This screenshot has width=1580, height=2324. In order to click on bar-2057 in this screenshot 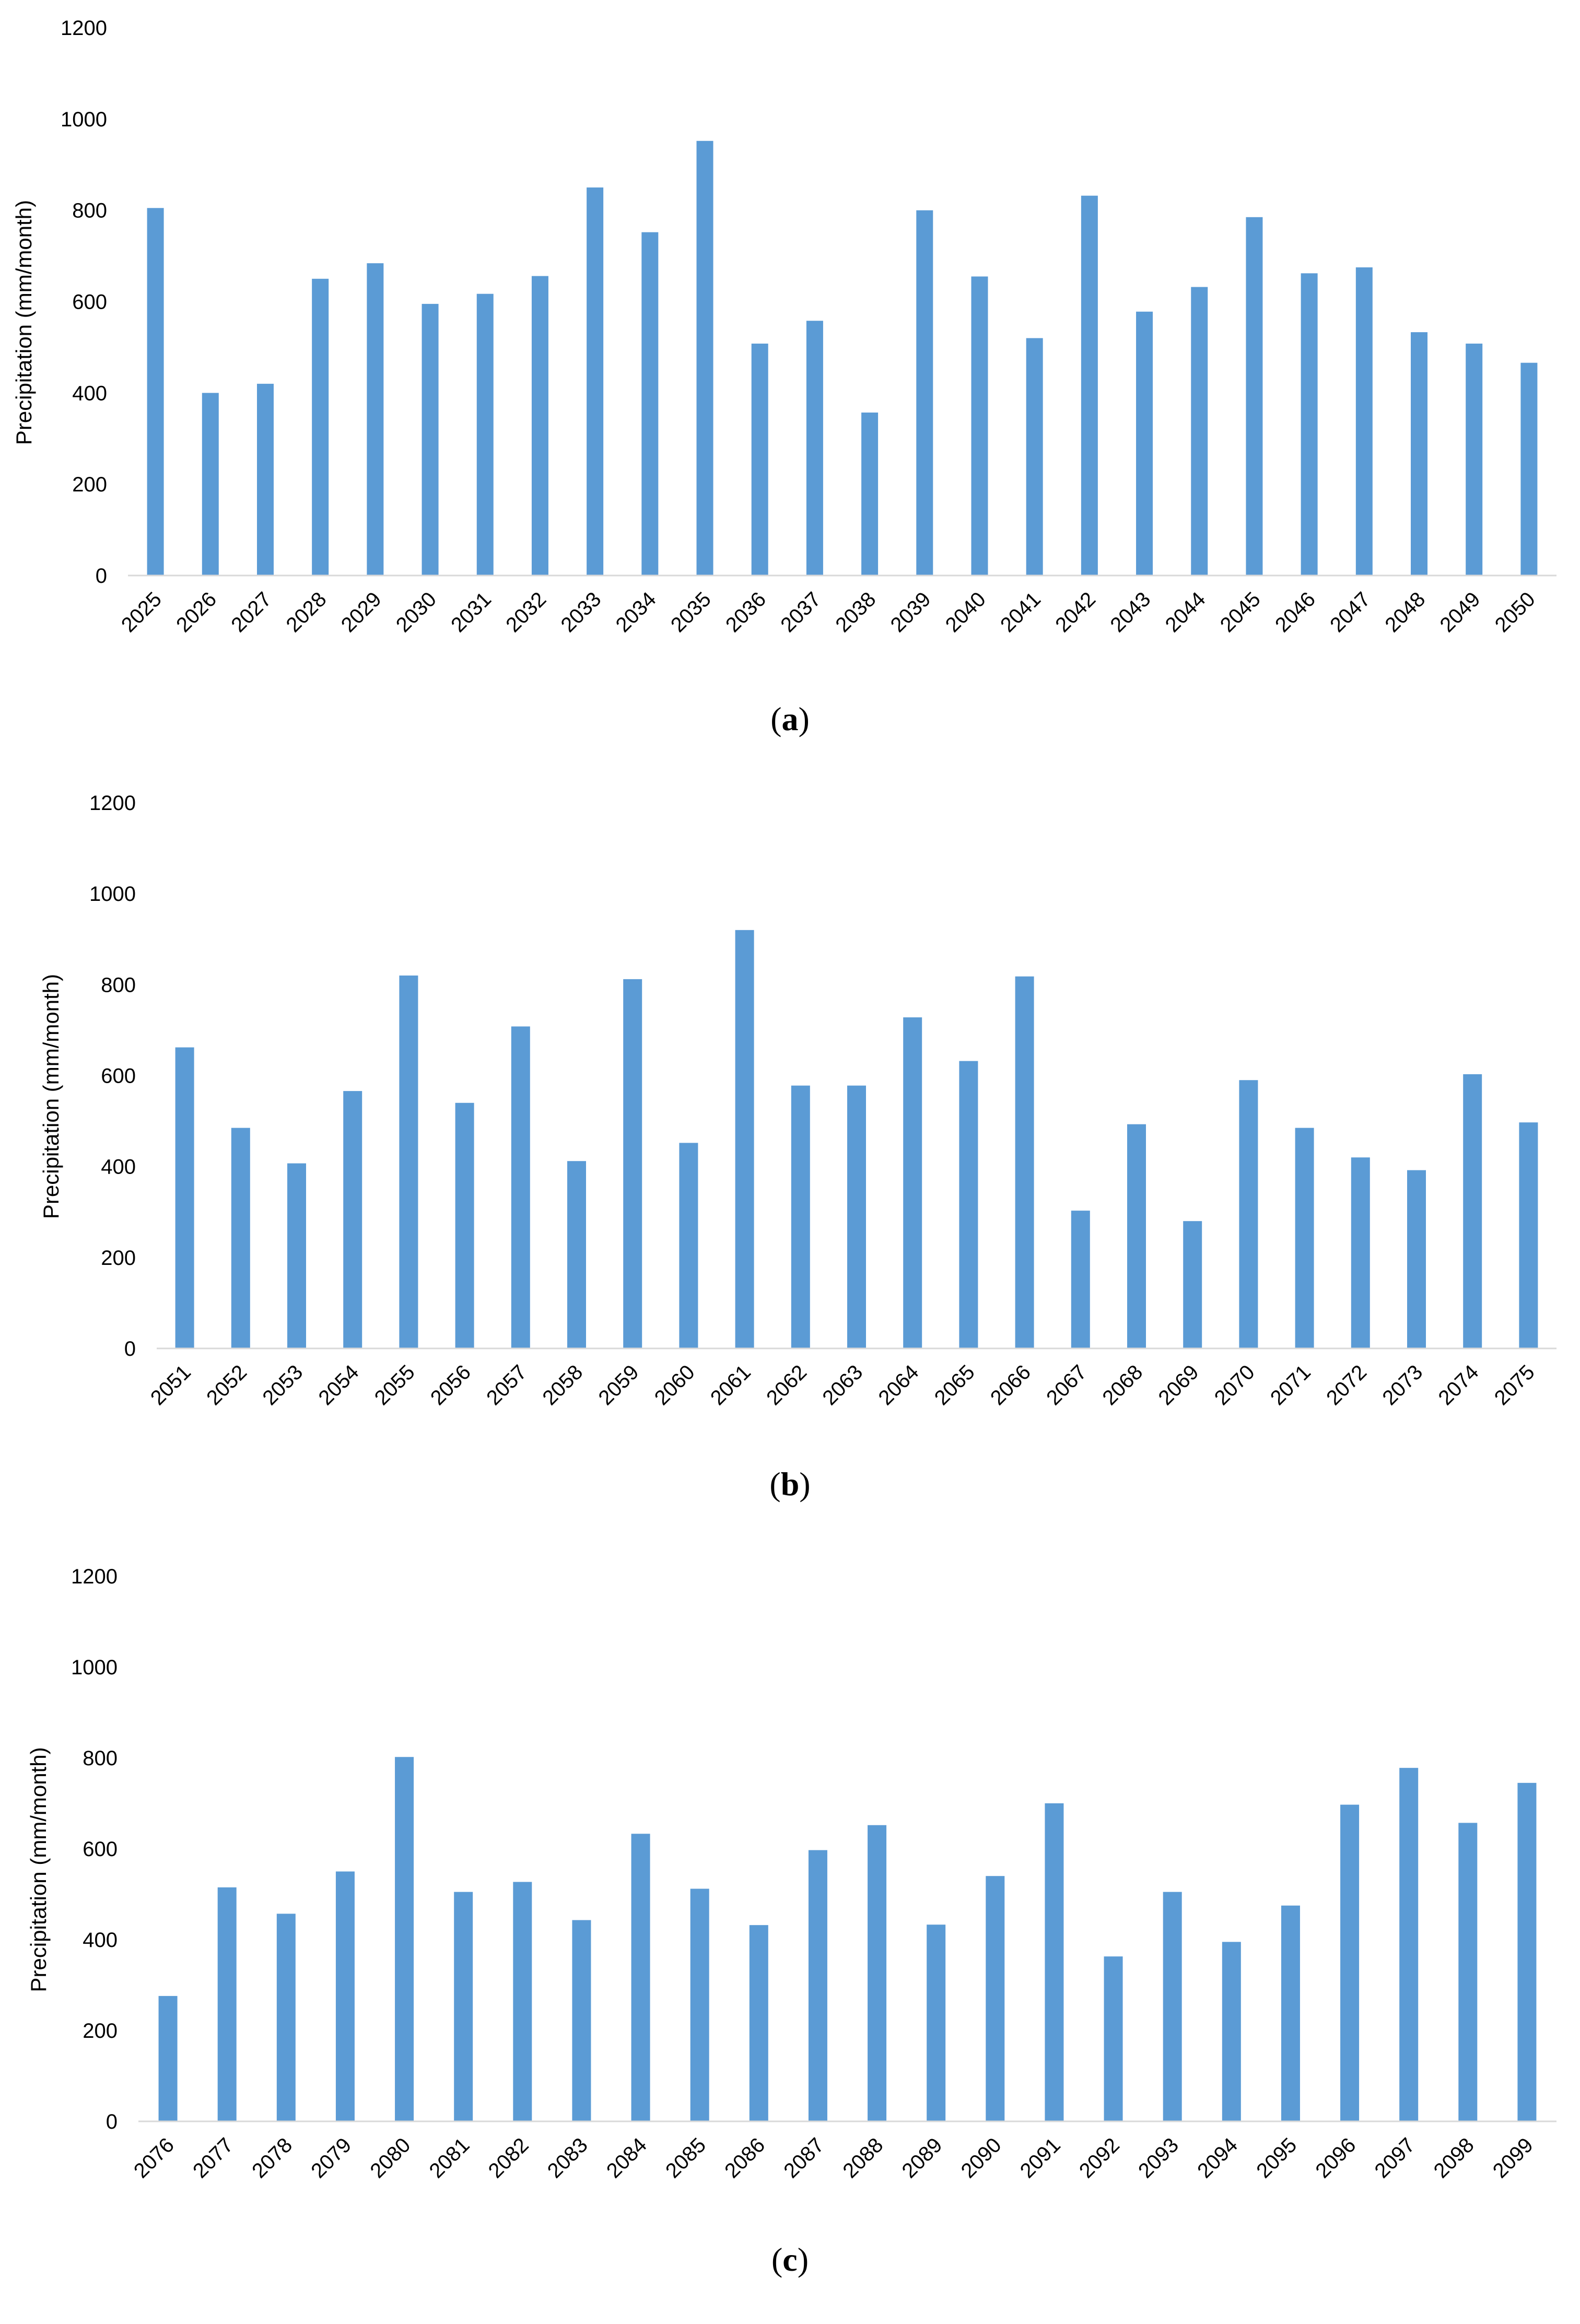, I will do `click(520, 1187)`.